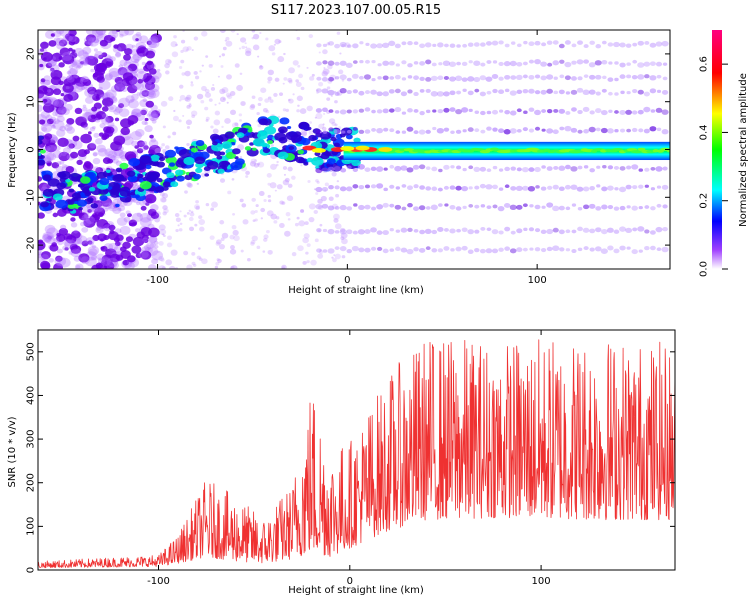 This screenshot has width=750, height=600. I want to click on y-tick-label: 500, so click(31, 351).